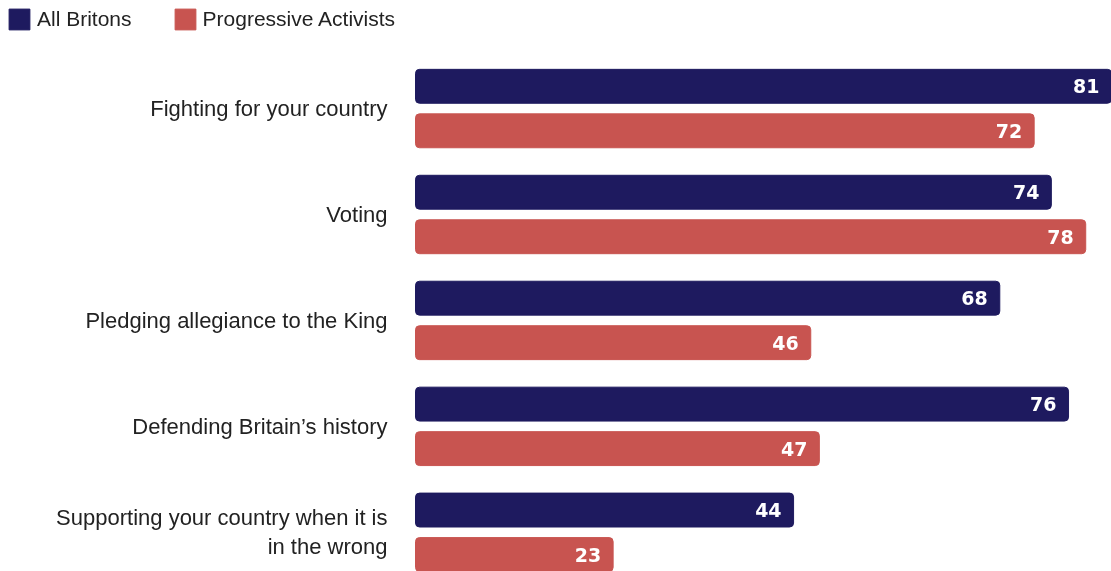  What do you see at coordinates (974, 298) in the screenshot?
I see `data-label: 68` at bounding box center [974, 298].